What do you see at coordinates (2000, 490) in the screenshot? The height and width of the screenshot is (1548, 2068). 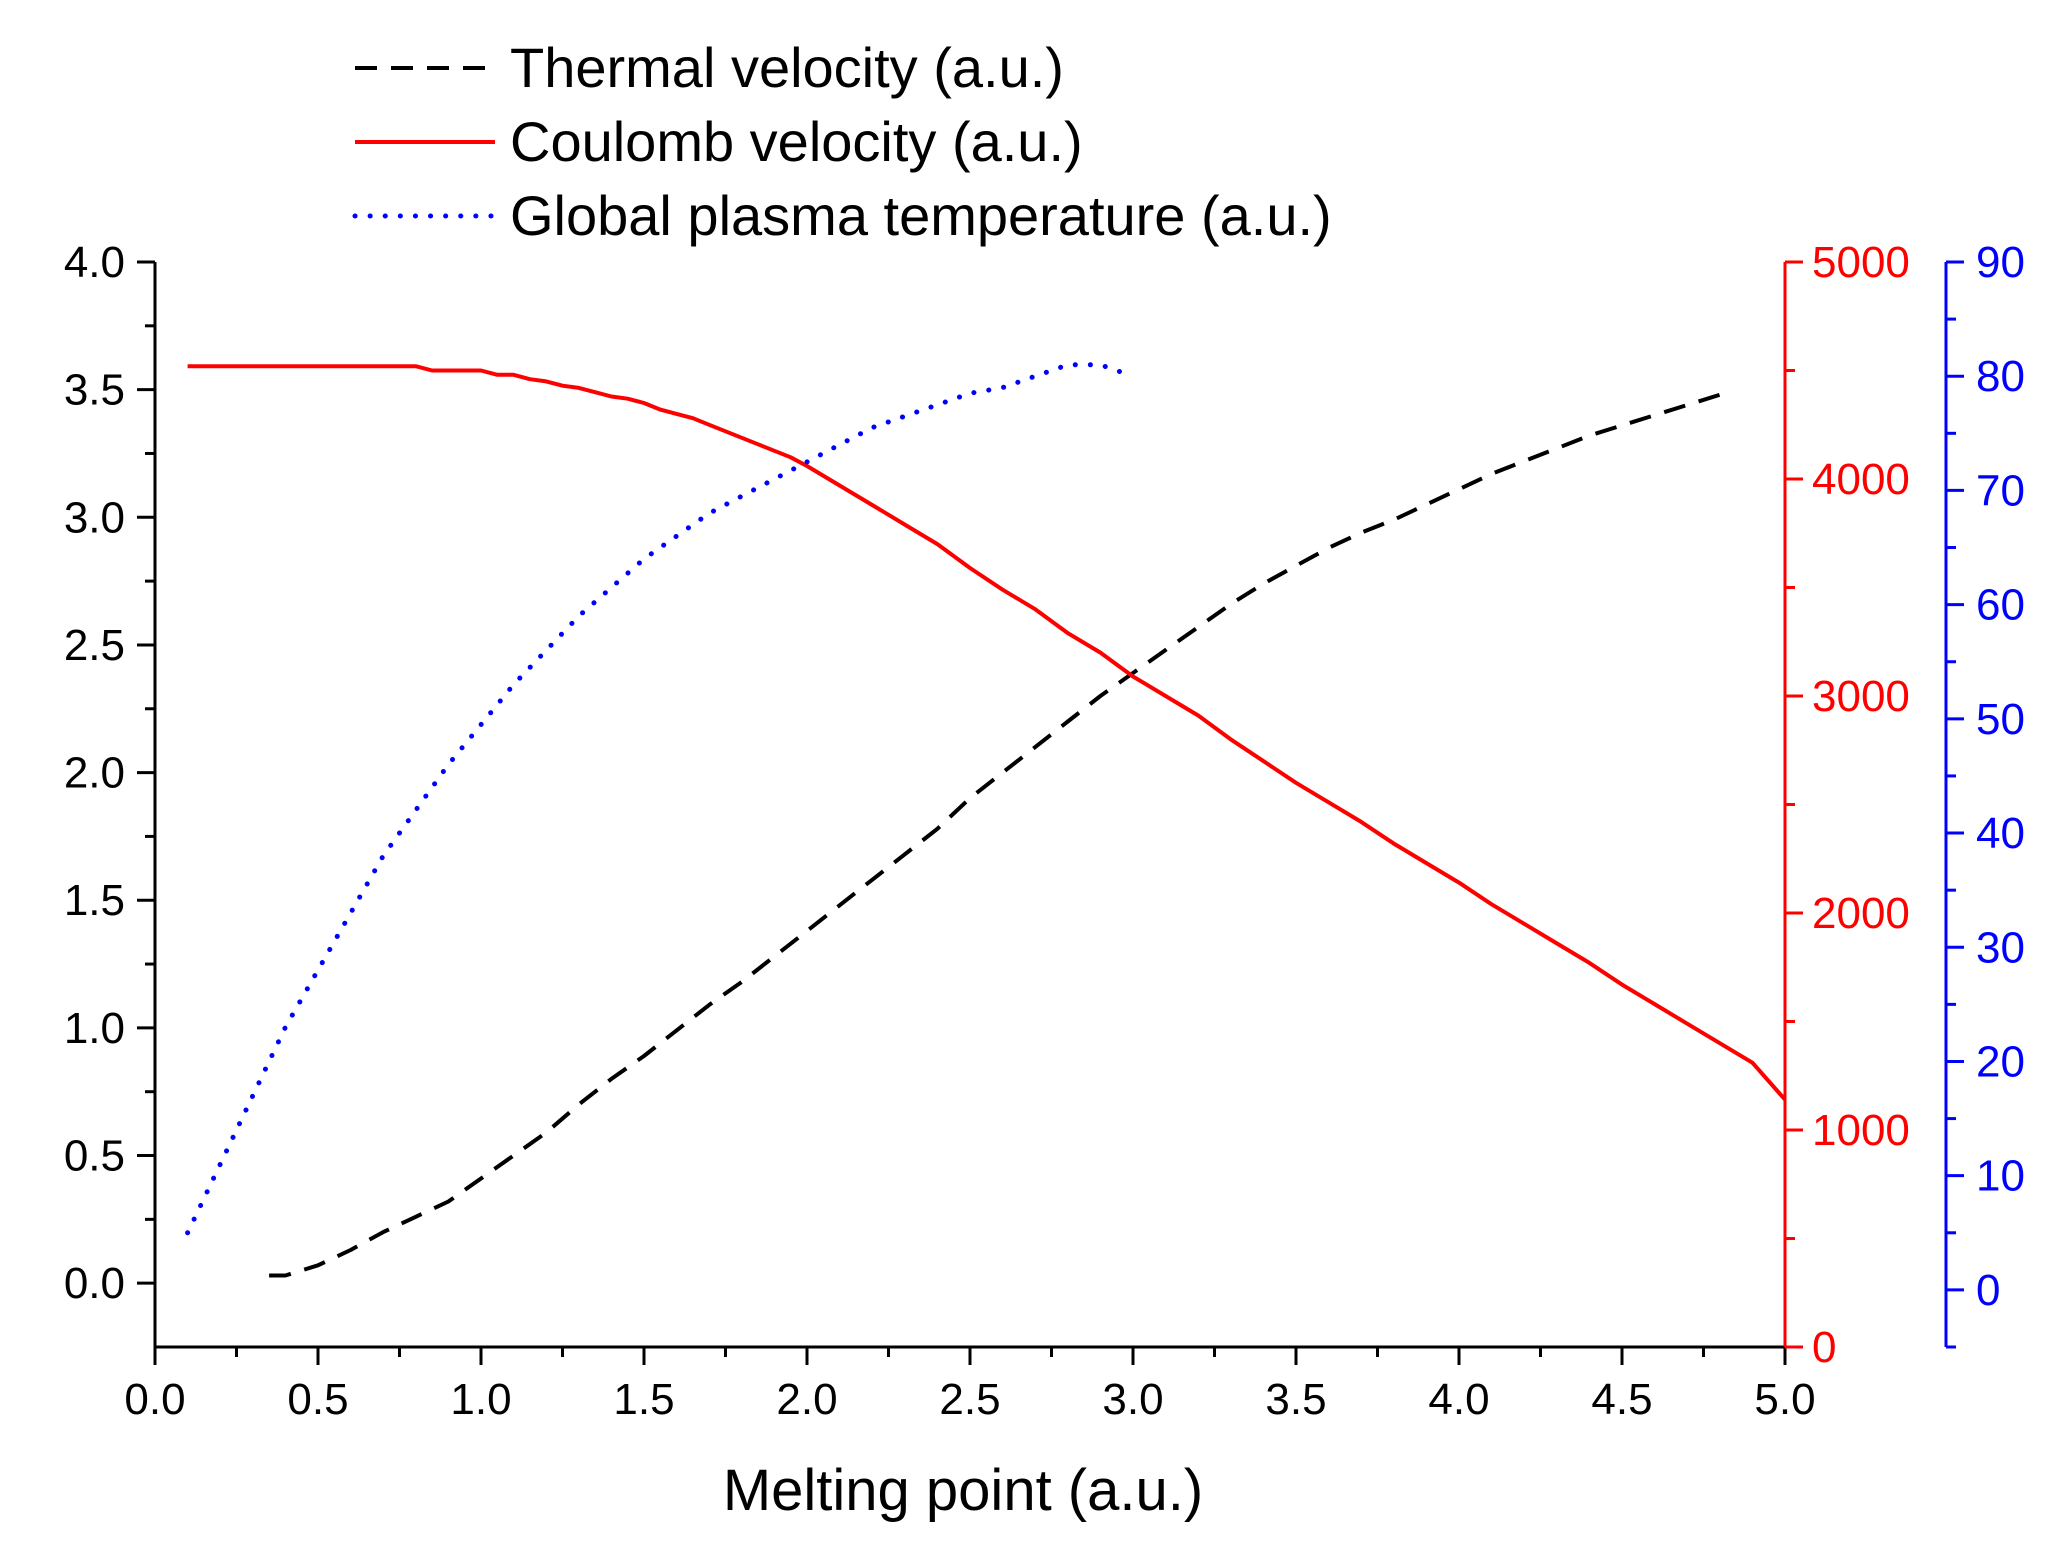 I see `right-blue-tick-label: 70` at bounding box center [2000, 490].